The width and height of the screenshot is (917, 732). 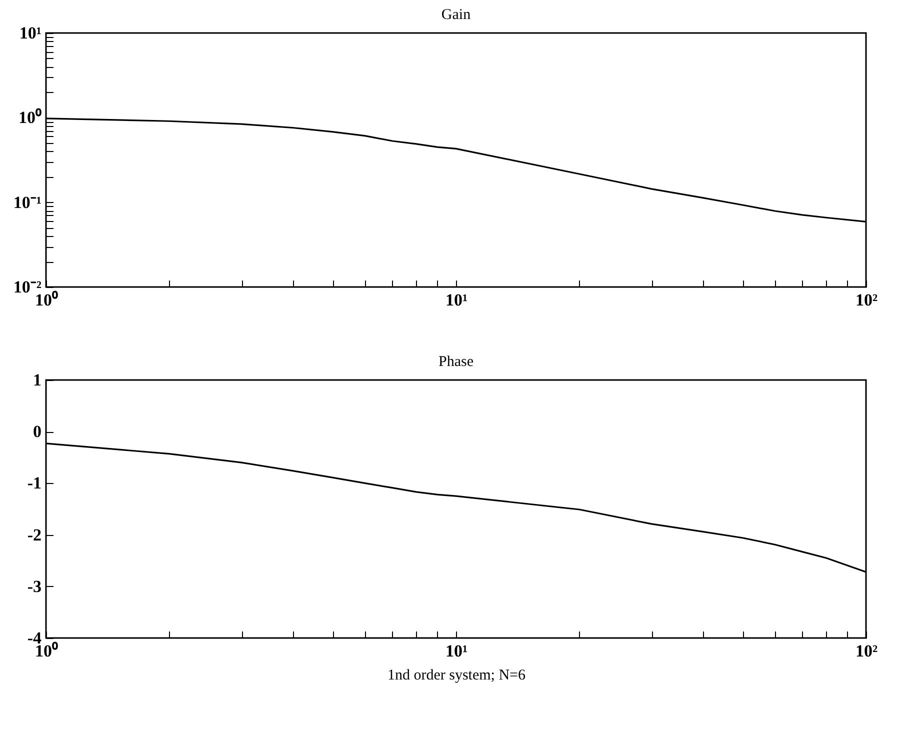 I want to click on chart-title: Gain, so click(x=456, y=15).